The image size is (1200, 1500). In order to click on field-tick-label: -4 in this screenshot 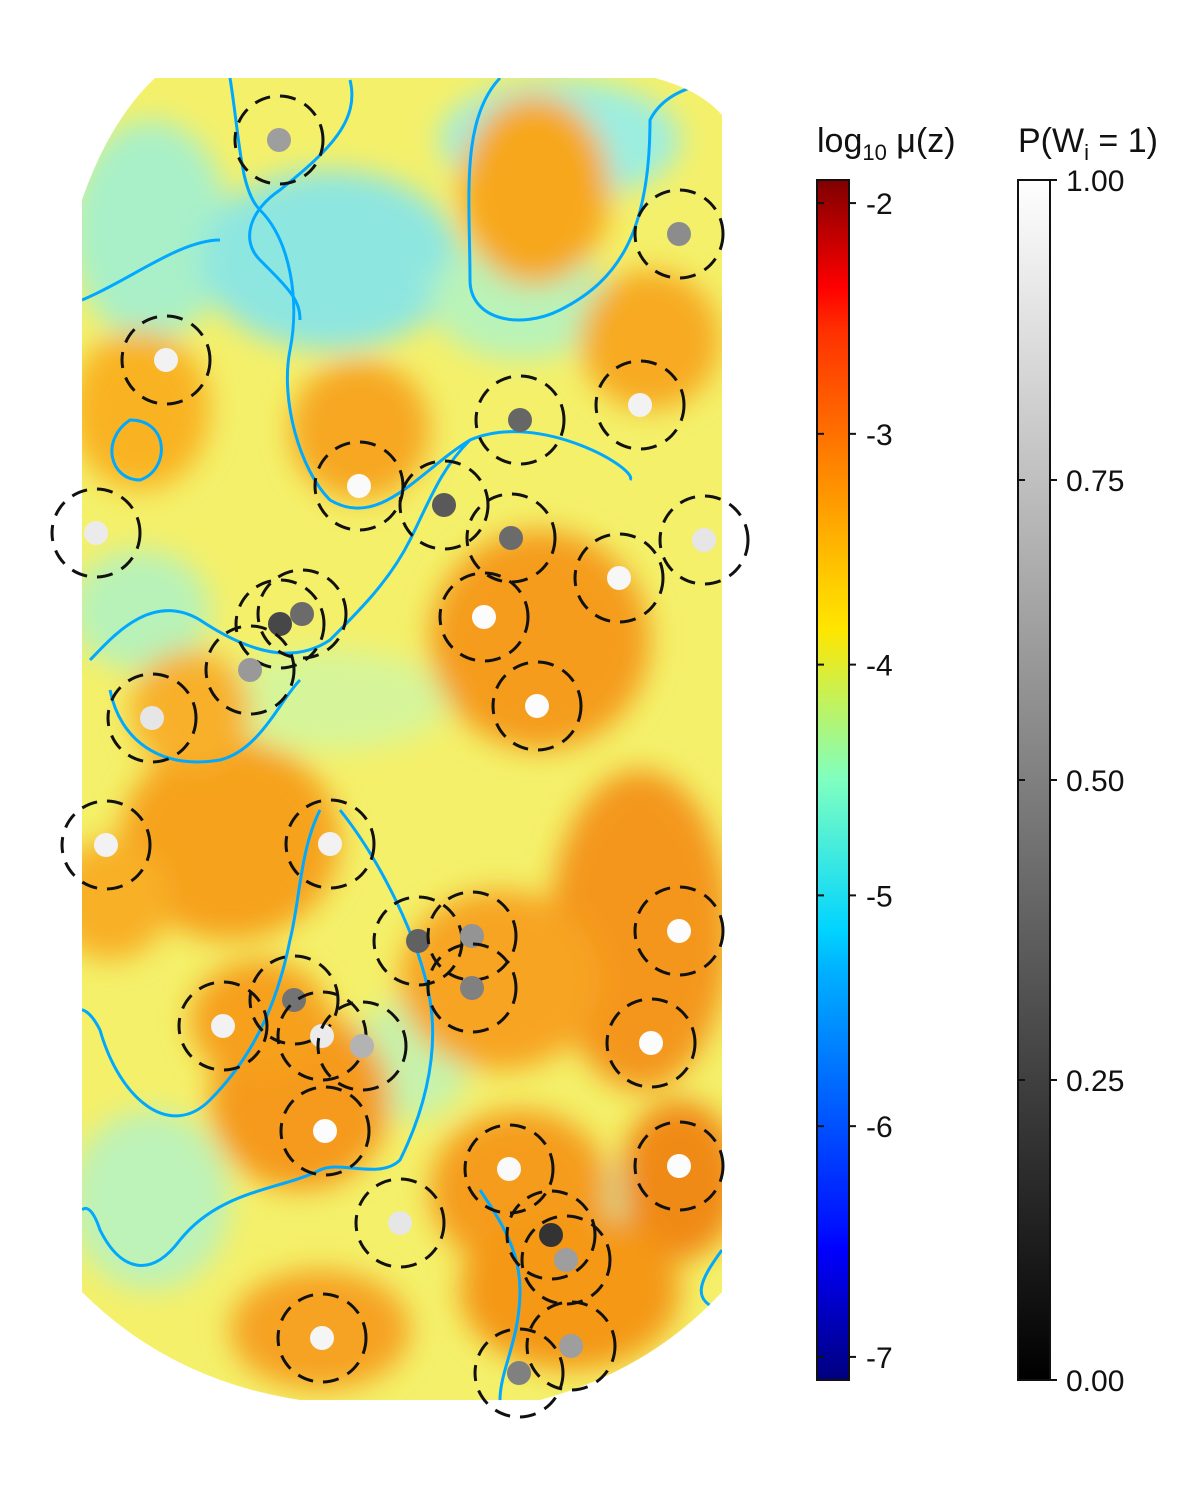, I will do `click(879, 666)`.